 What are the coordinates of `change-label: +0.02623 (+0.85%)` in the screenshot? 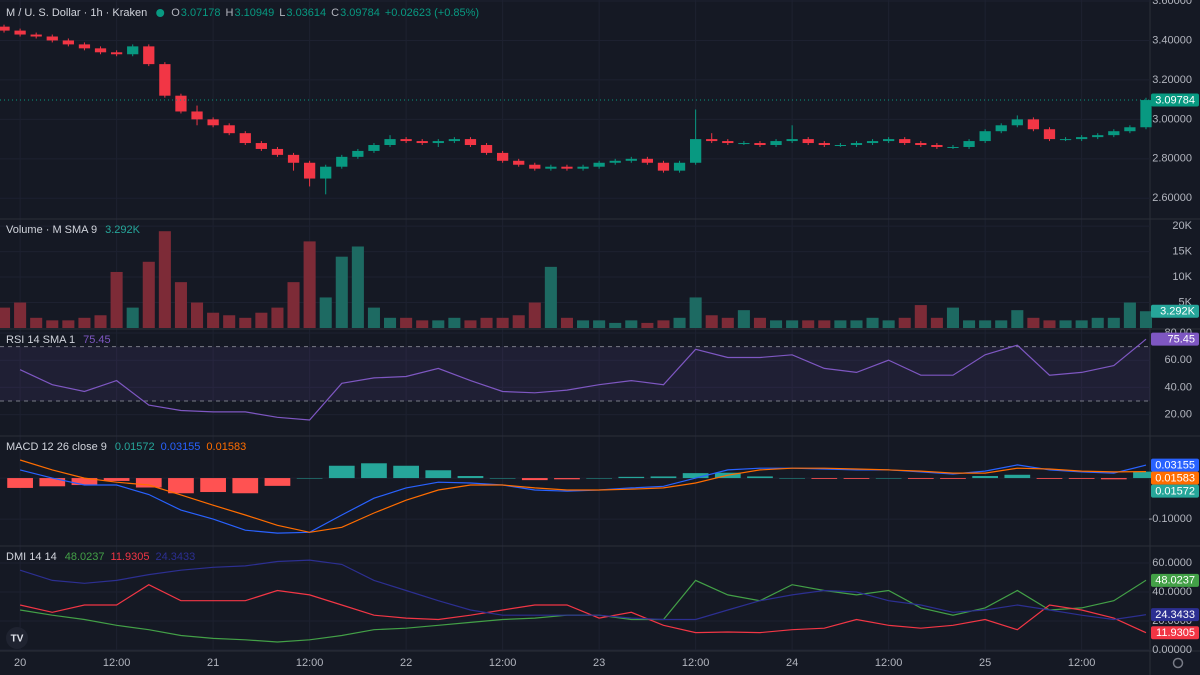 It's located at (432, 13).